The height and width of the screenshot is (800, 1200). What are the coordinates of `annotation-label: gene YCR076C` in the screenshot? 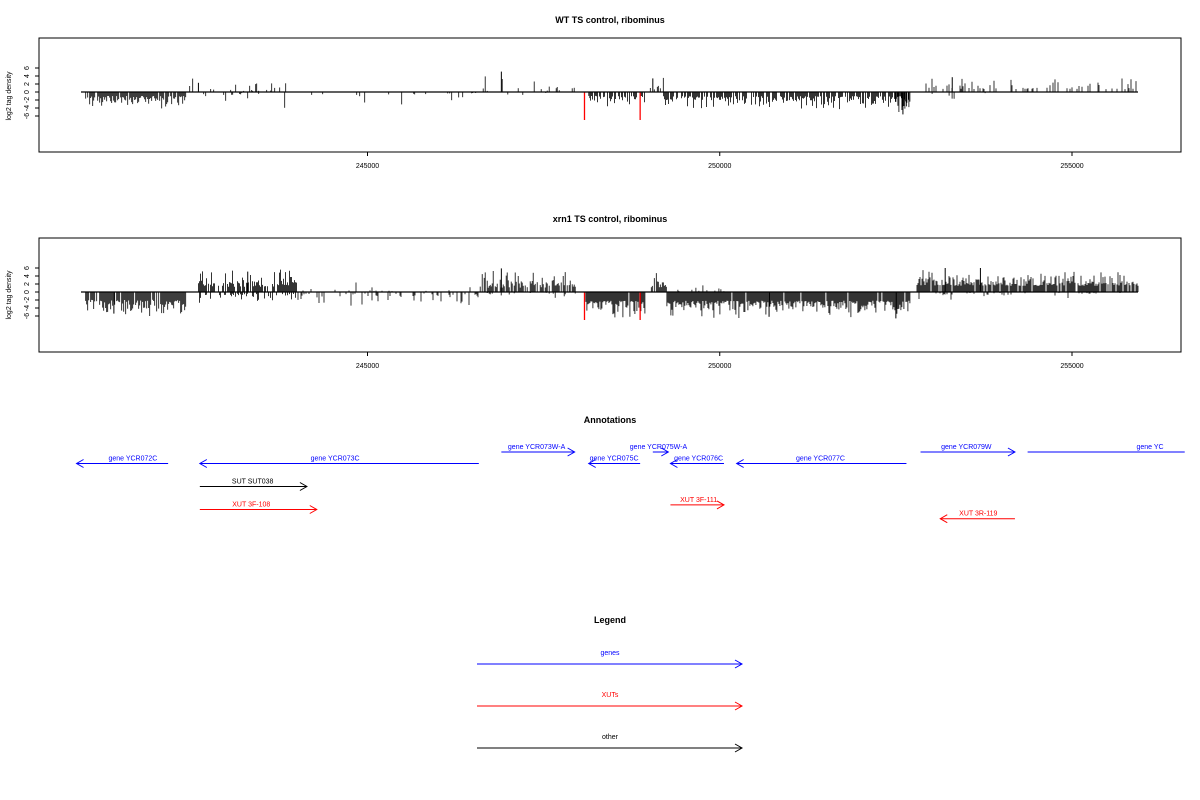 It's located at (698, 459).